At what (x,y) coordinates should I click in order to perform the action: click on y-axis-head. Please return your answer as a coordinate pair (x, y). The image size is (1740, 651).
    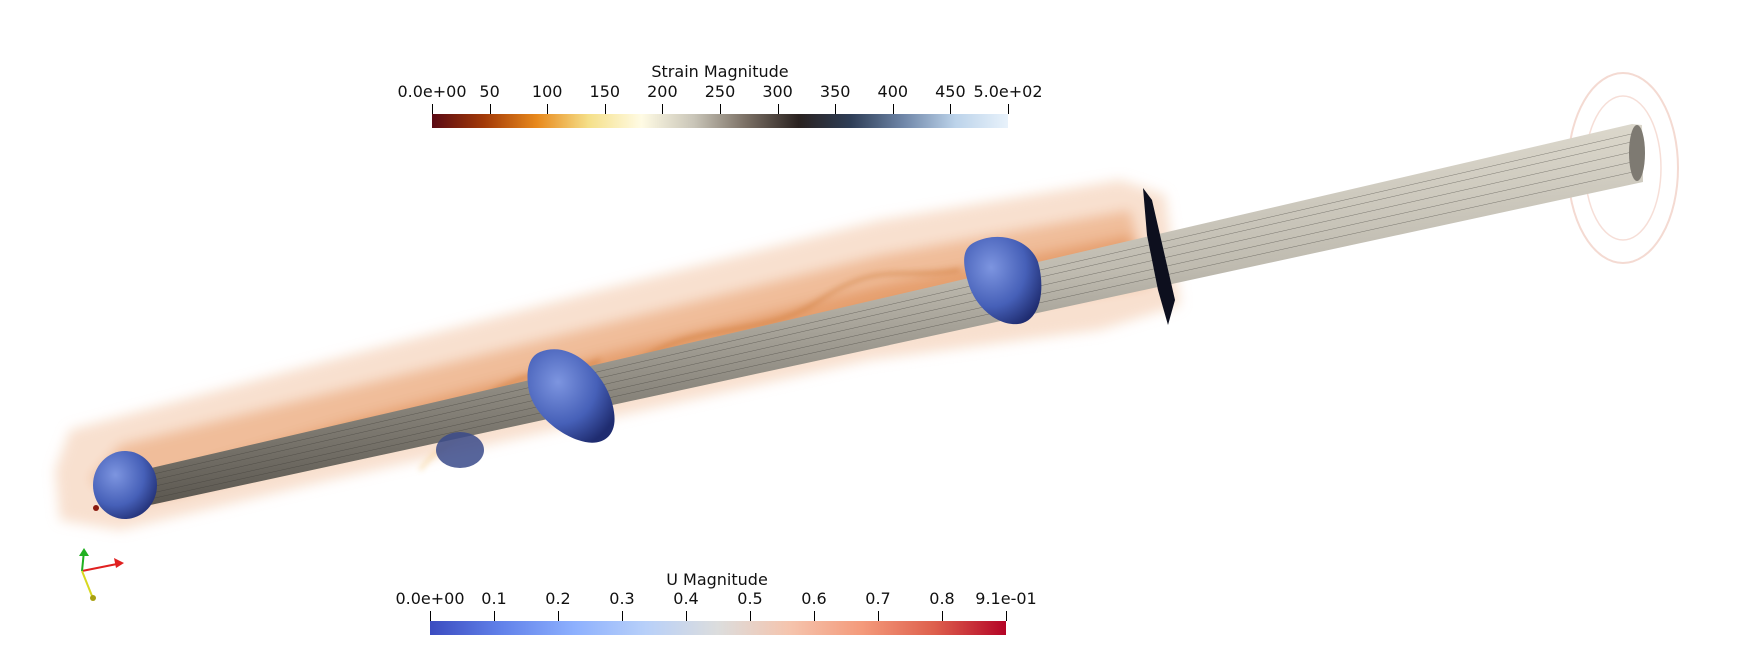
    Looking at the image, I should click on (84, 552).